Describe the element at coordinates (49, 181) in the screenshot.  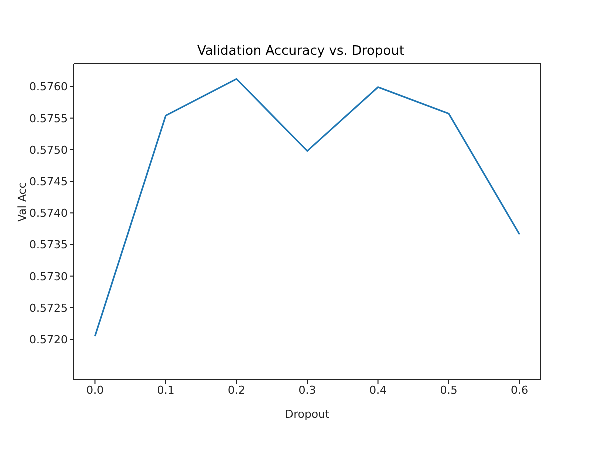
I see `y-tick-label: 0.5745` at that location.